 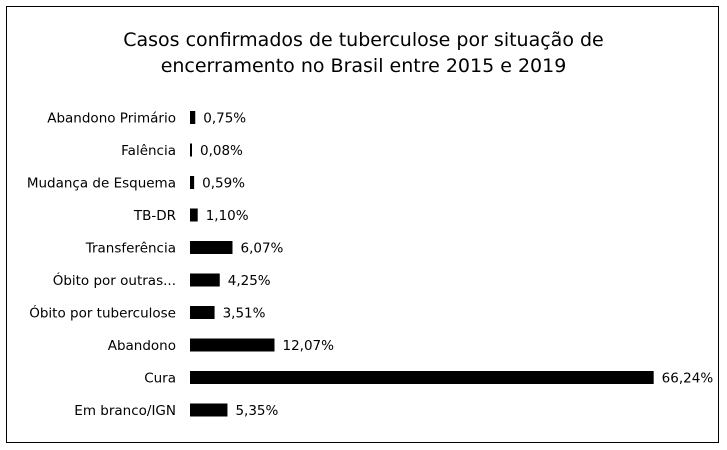 What do you see at coordinates (363, 66) in the screenshot?
I see `chart-title-line-2: encerramento no Brasil entre 2015 e 2019` at bounding box center [363, 66].